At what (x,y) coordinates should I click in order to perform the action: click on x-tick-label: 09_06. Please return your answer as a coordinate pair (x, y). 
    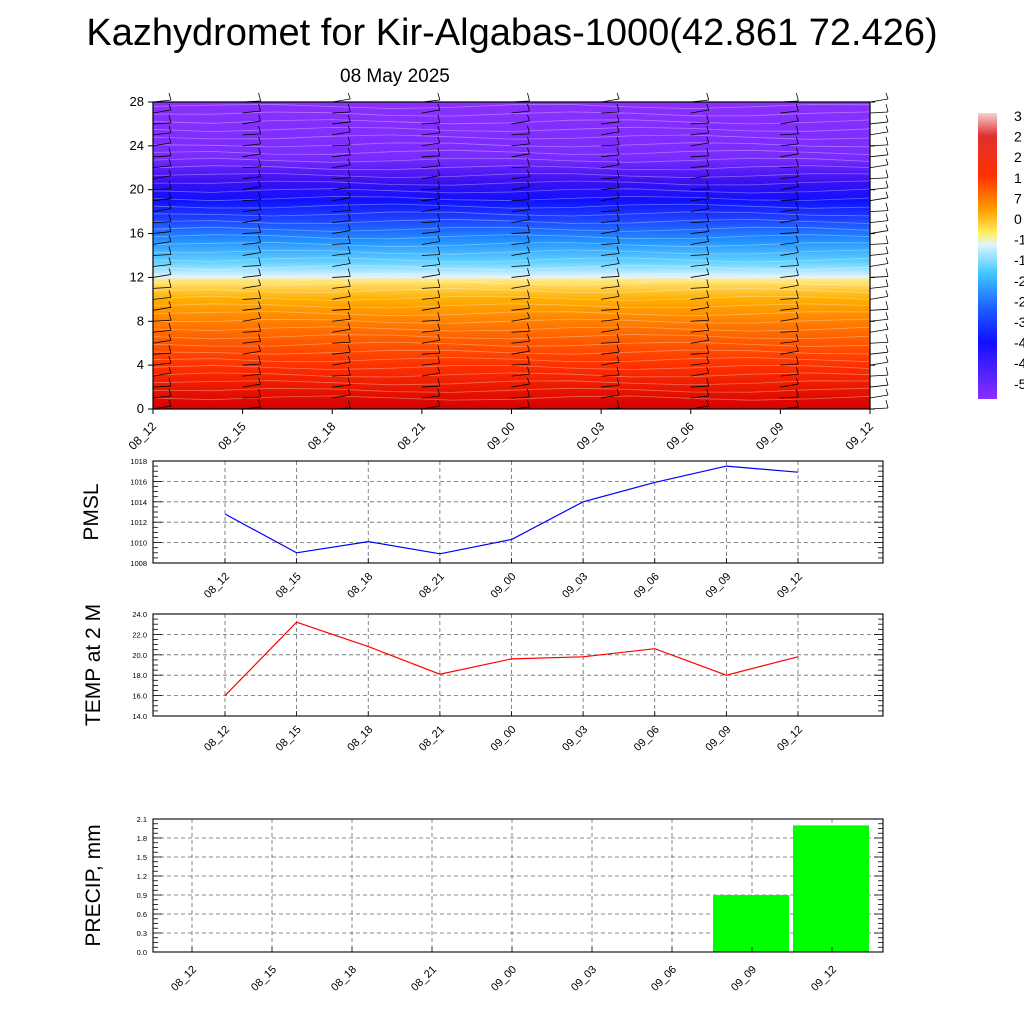
    Looking at the image, I should click on (664, 979).